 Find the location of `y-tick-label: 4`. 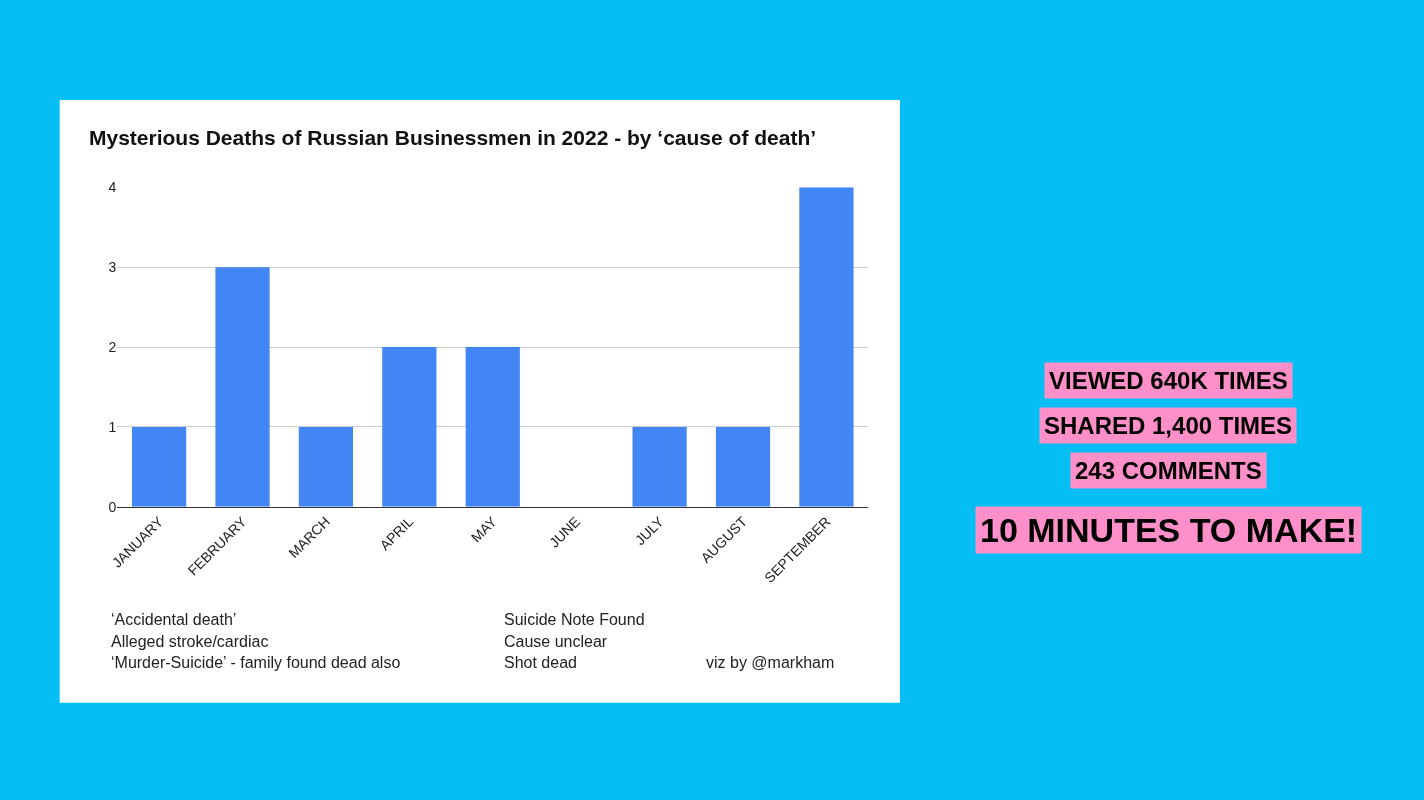

y-tick-label: 4 is located at coordinates (112, 187).